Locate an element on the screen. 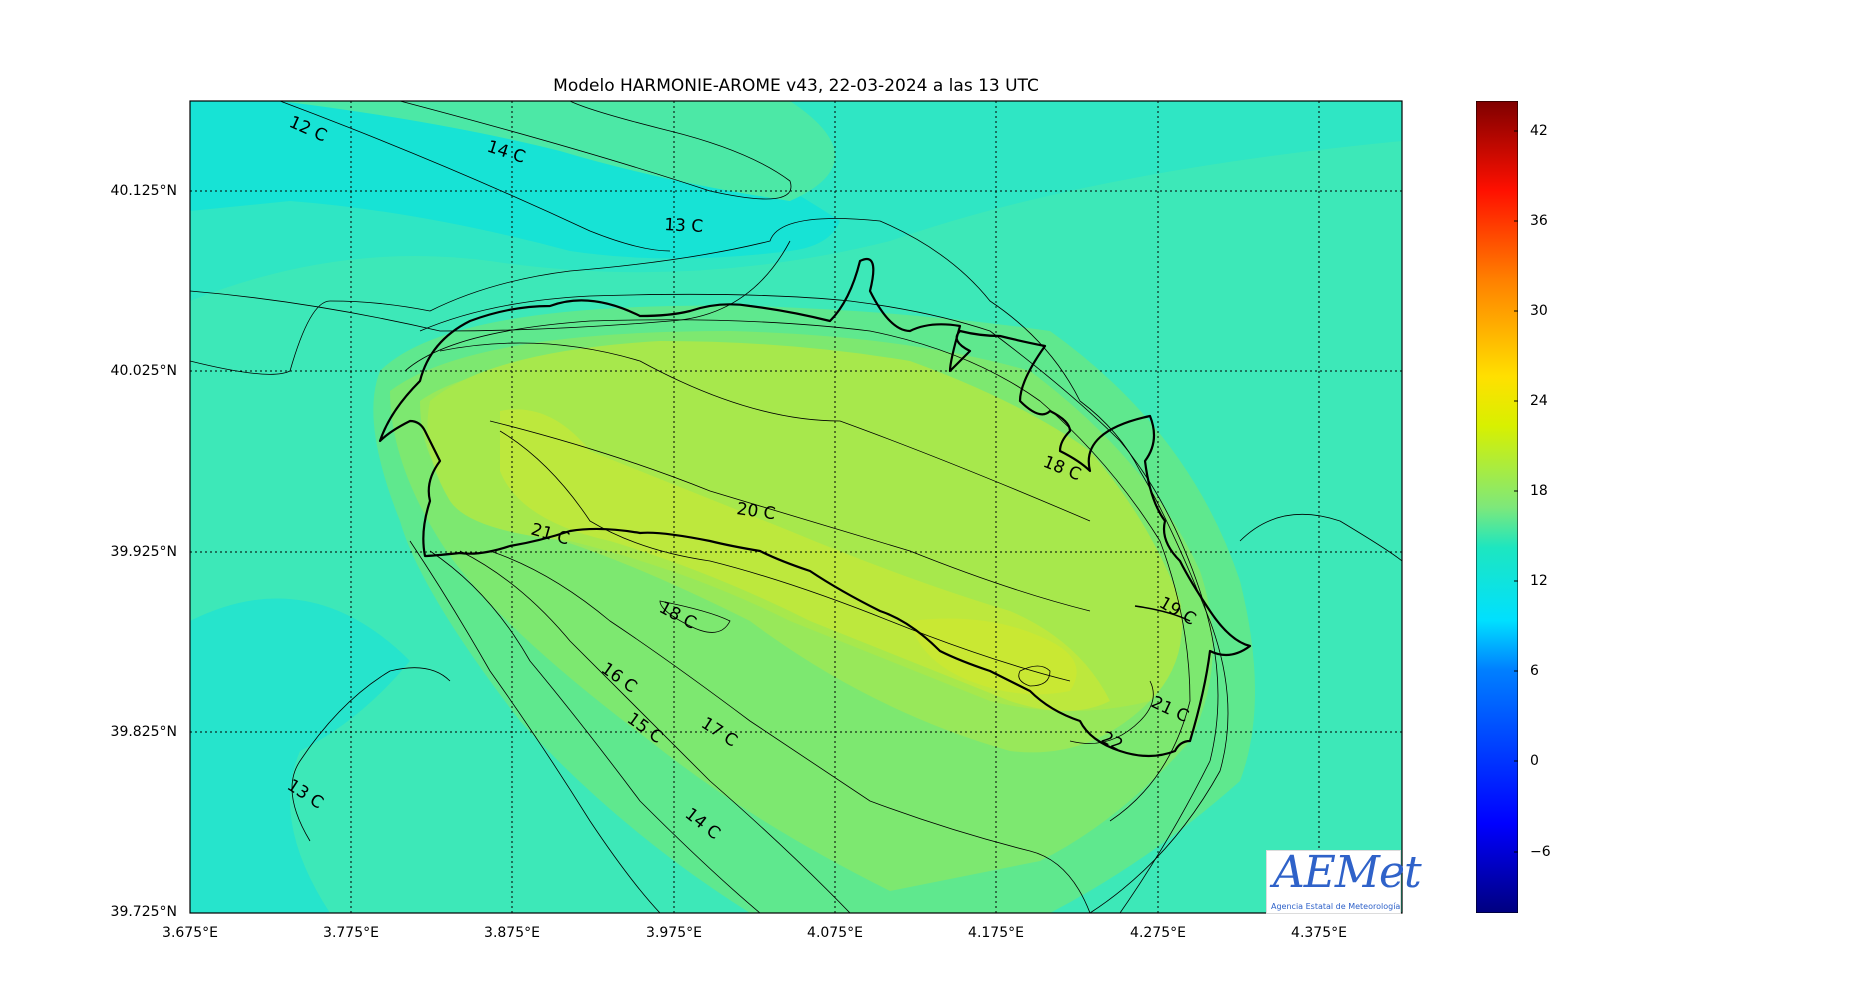 Image resolution: width=1866 pixels, height=1000 pixels. lon-tick-label: 4.075°E is located at coordinates (835, 933).